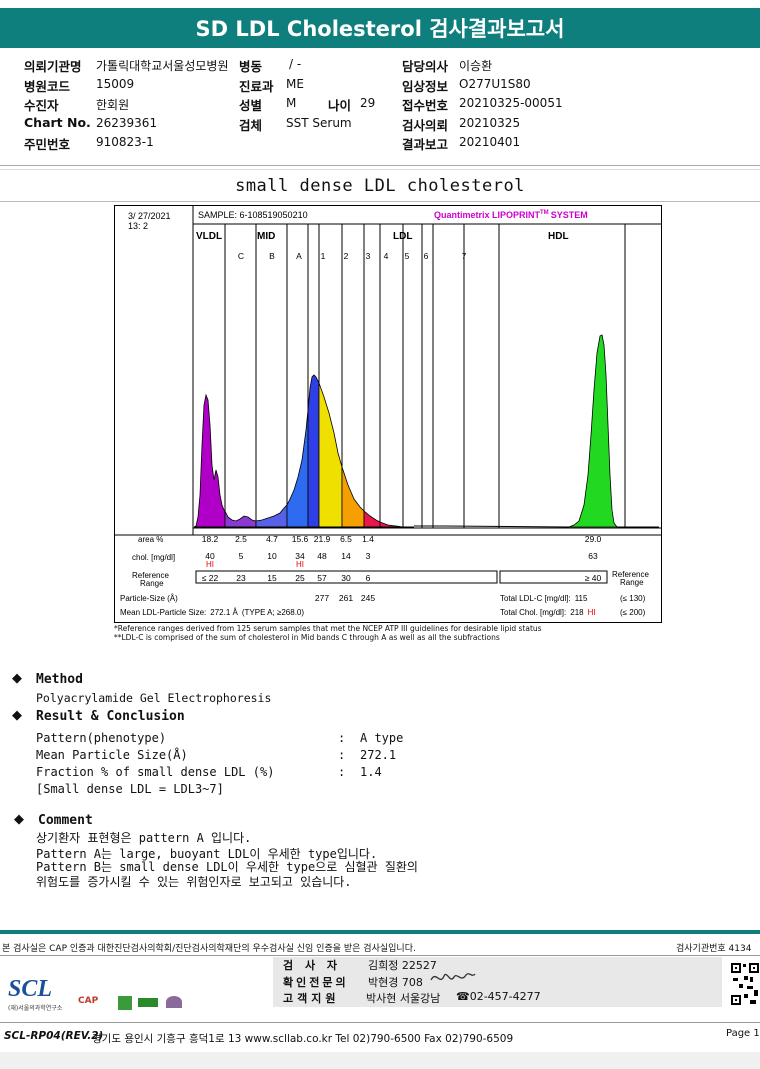 The height and width of the screenshot is (1069, 760). I want to click on group-label-vldl: VLDL, so click(209, 236).